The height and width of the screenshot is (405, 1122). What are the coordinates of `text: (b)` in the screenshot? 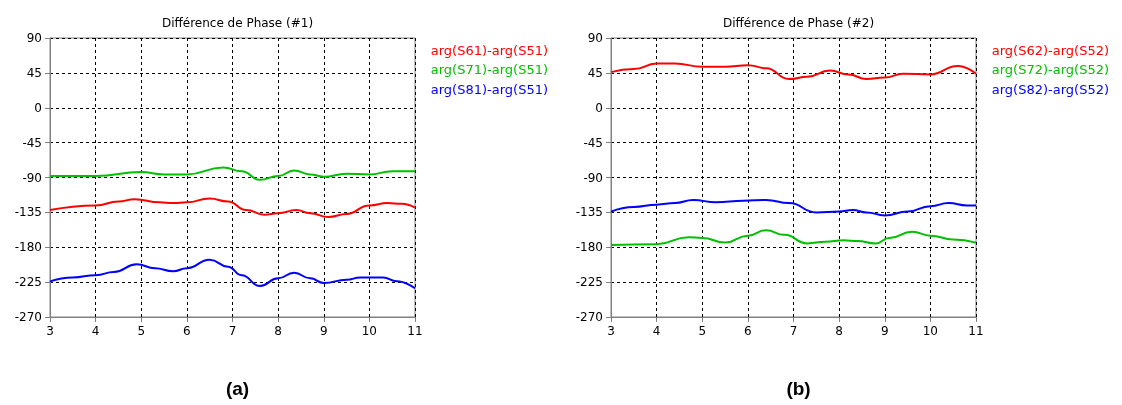 It's located at (798, 388).